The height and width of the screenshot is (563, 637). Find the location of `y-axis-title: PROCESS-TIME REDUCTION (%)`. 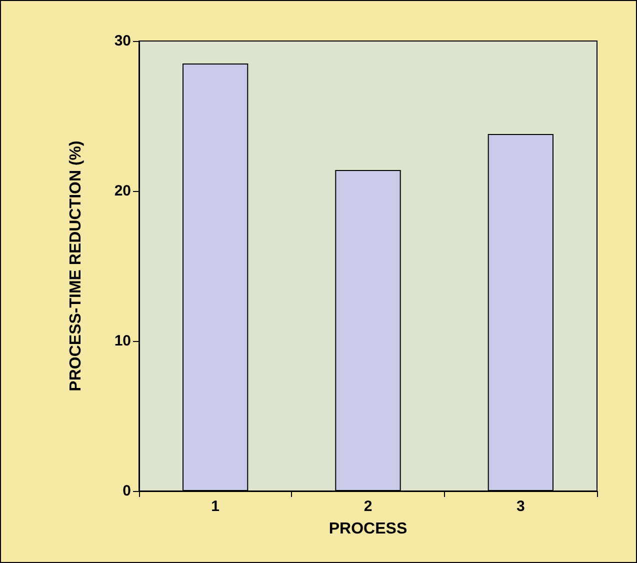

y-axis-title: PROCESS-TIME REDUCTION (%) is located at coordinates (76, 266).